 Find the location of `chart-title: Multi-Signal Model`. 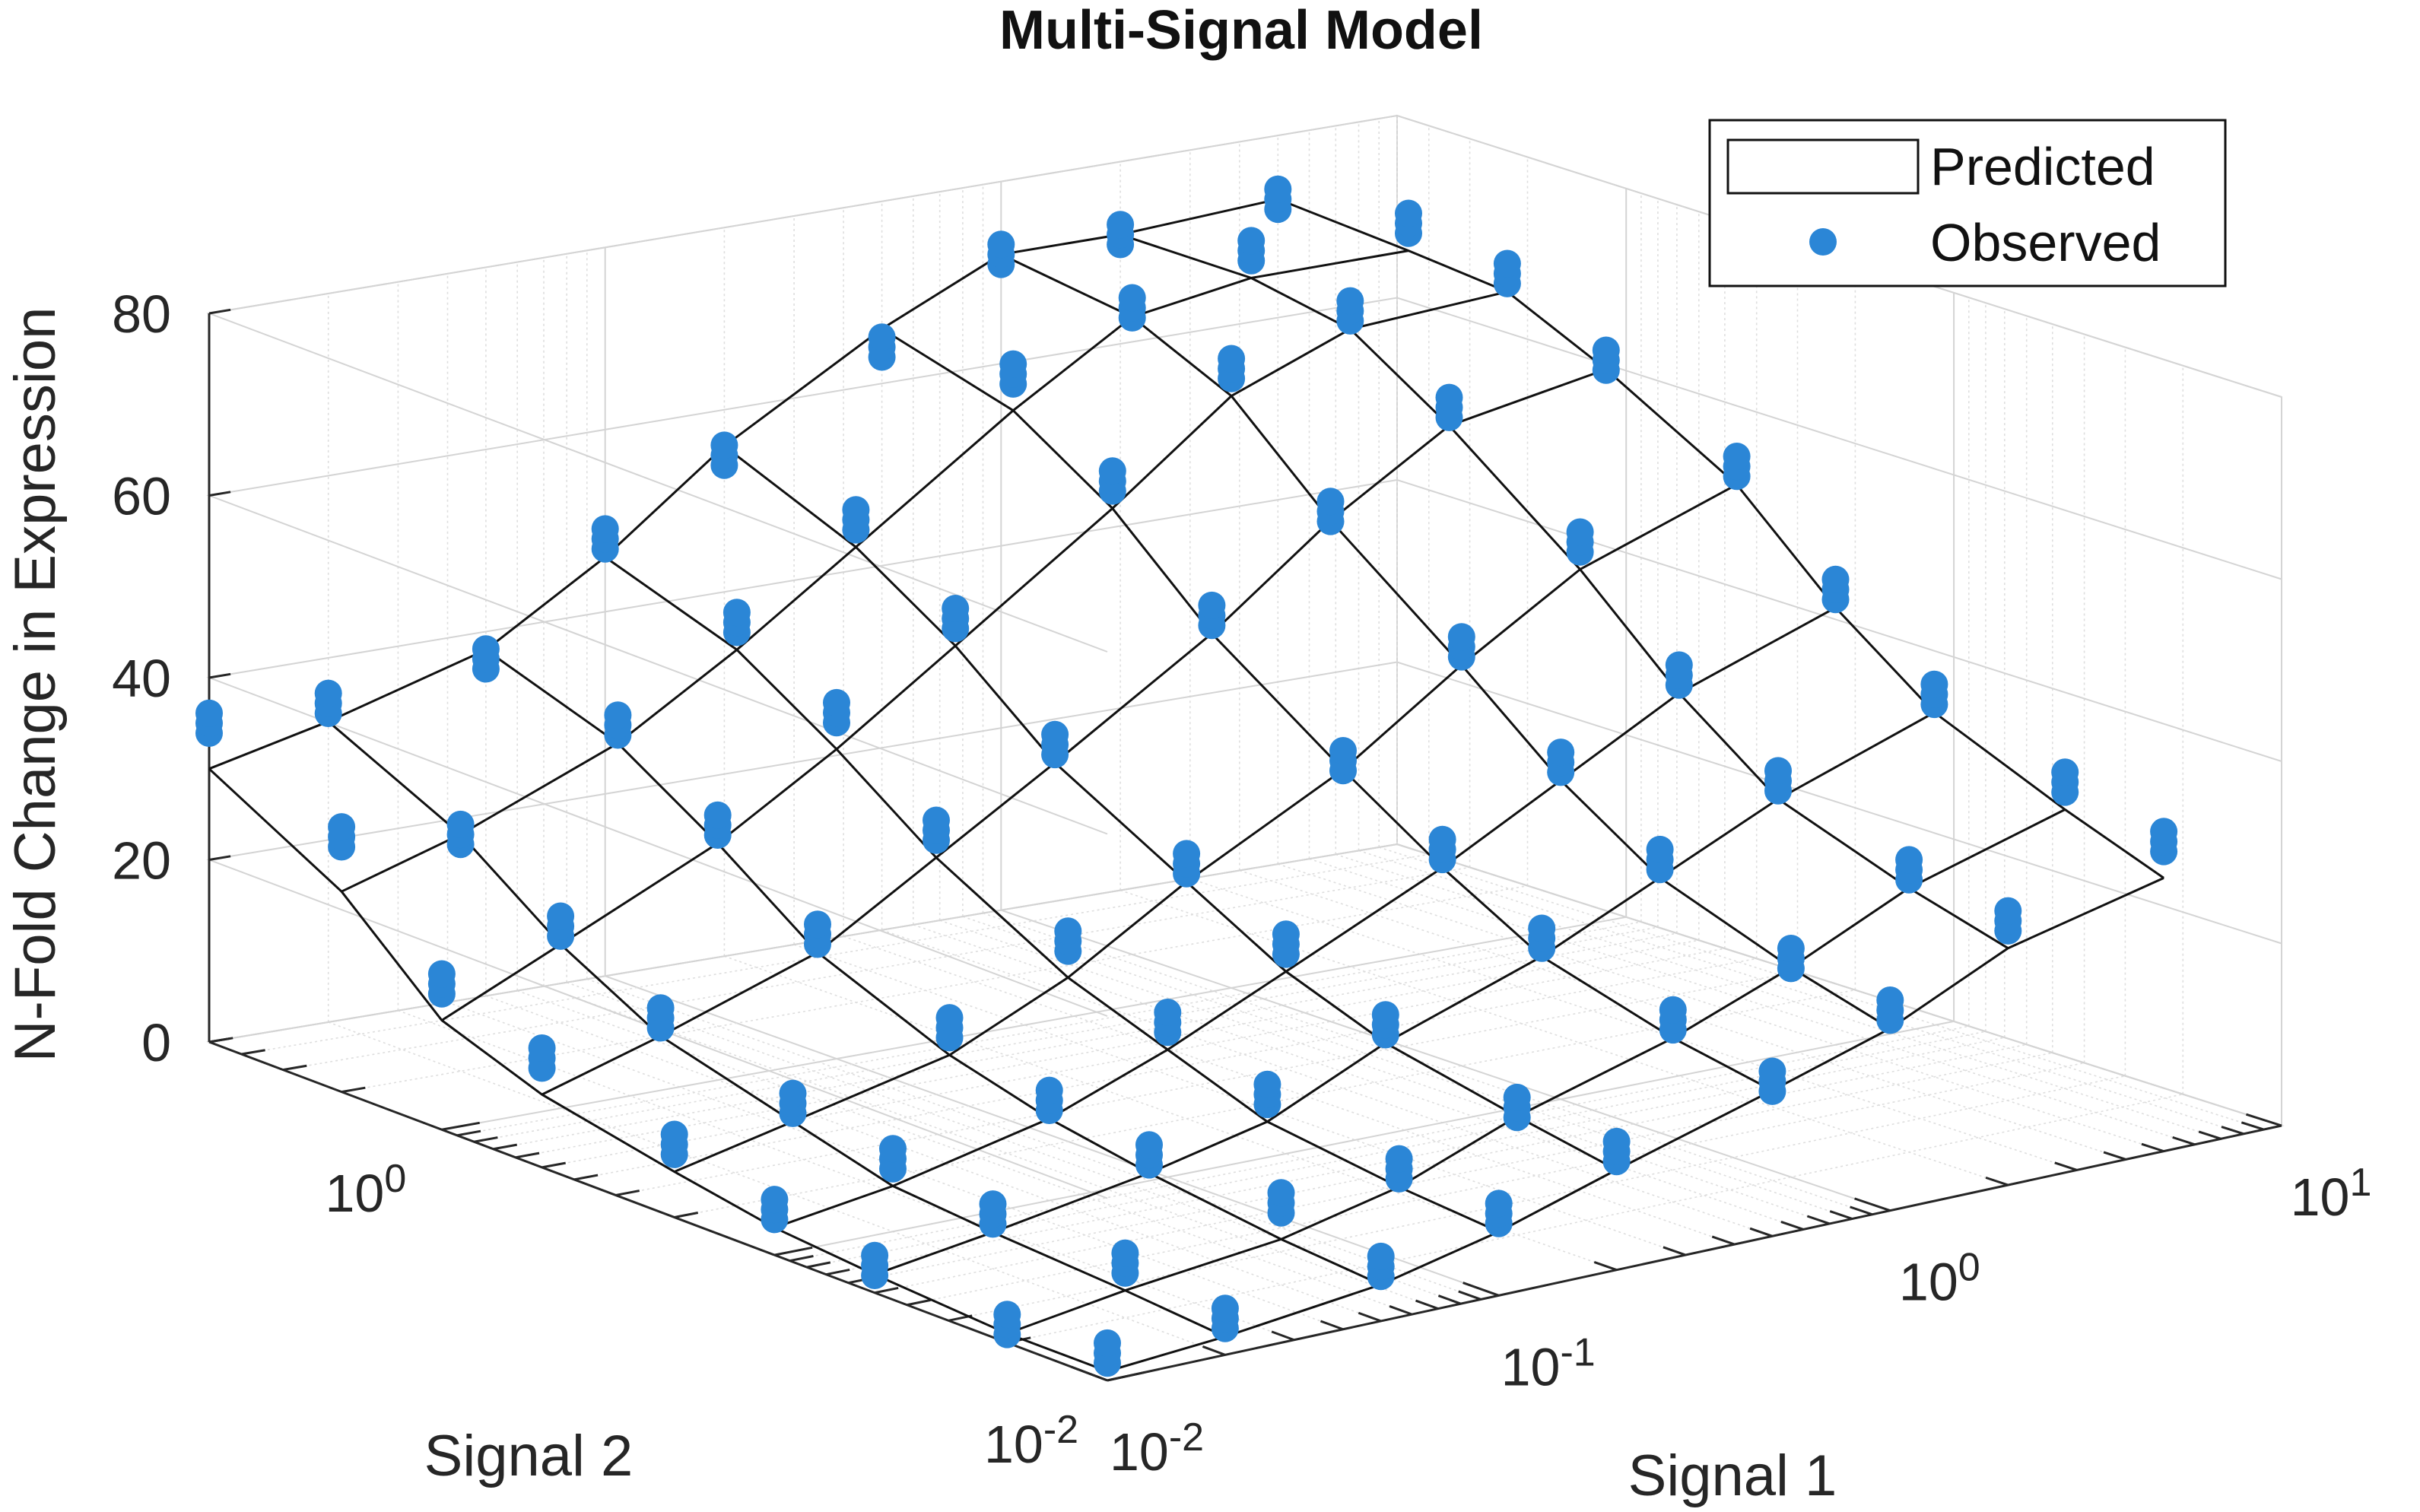

chart-title: Multi-Signal Model is located at coordinates (1241, 30).